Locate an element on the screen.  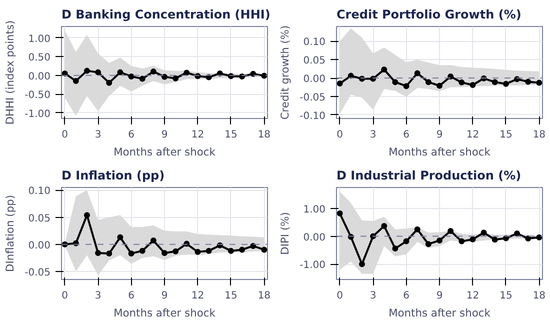
y-axis-title: DInflation (pp) is located at coordinates (10, 233).